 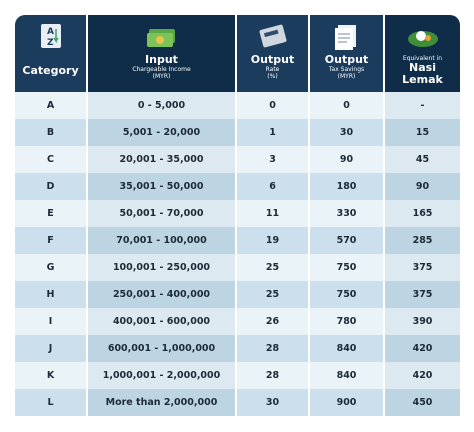 I want to click on svg-text: A, so click(x=50, y=32).